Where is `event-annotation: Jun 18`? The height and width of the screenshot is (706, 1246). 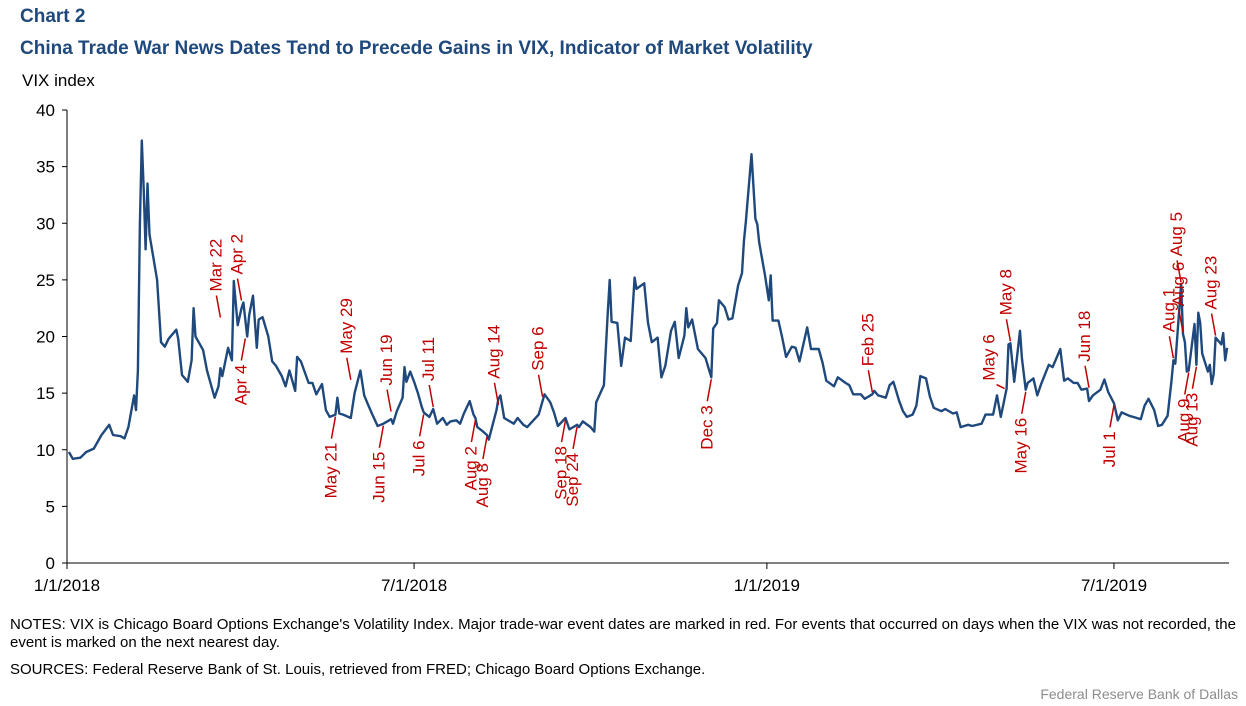
event-annotation: Jun 18 is located at coordinates (1084, 349).